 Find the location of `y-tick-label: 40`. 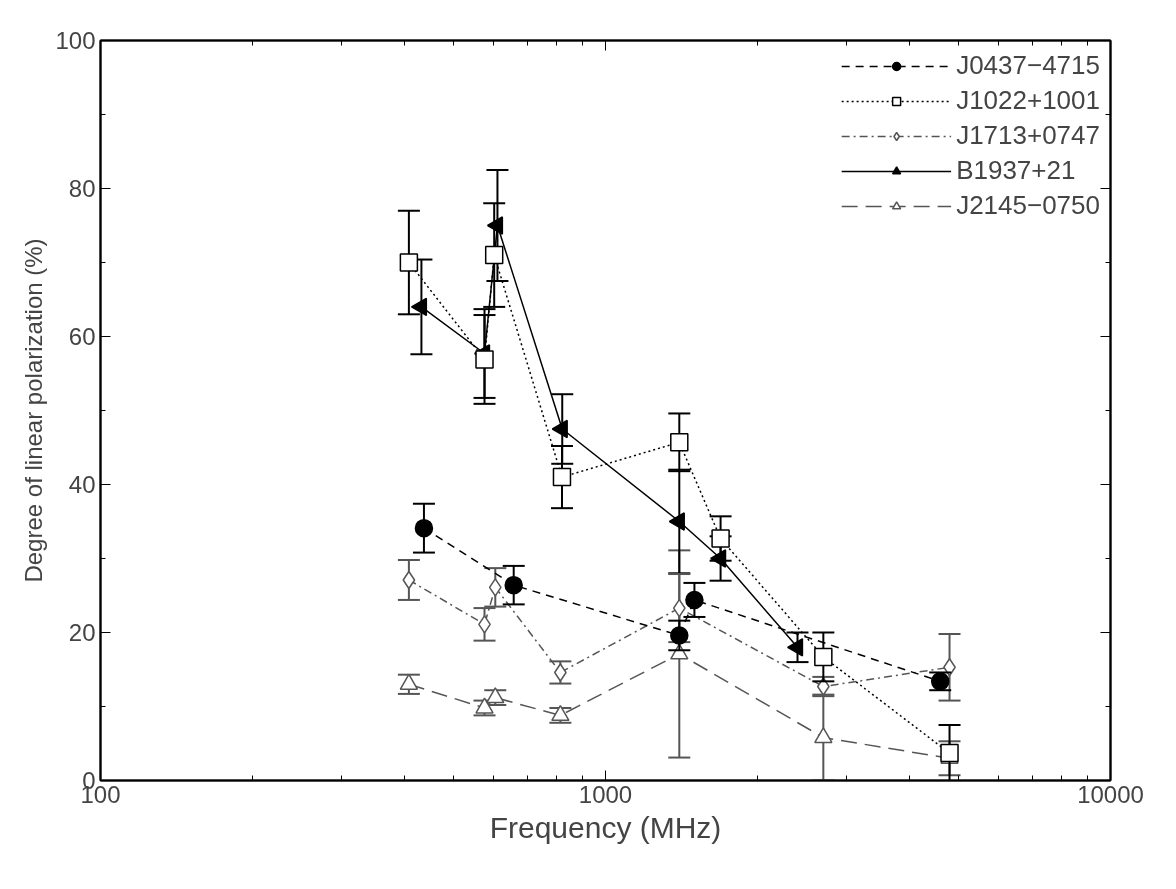

y-tick-label: 40 is located at coordinates (82, 484).